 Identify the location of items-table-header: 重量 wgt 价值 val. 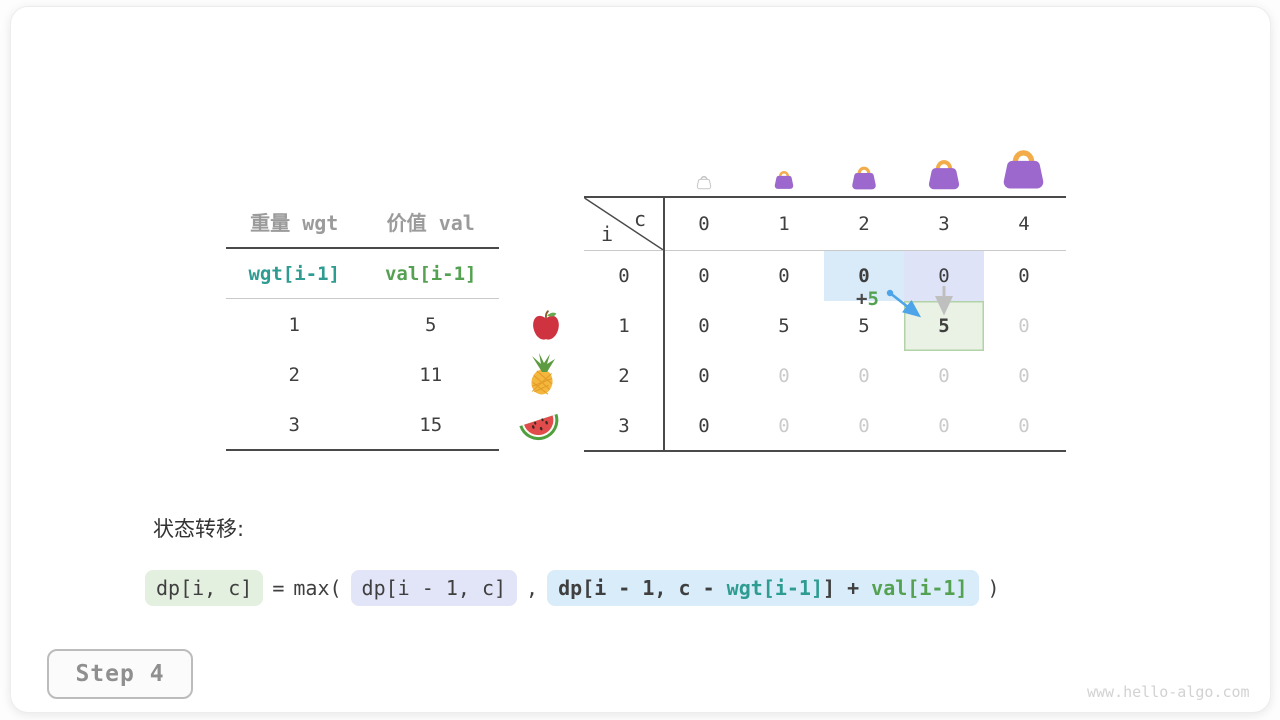
(362, 221).